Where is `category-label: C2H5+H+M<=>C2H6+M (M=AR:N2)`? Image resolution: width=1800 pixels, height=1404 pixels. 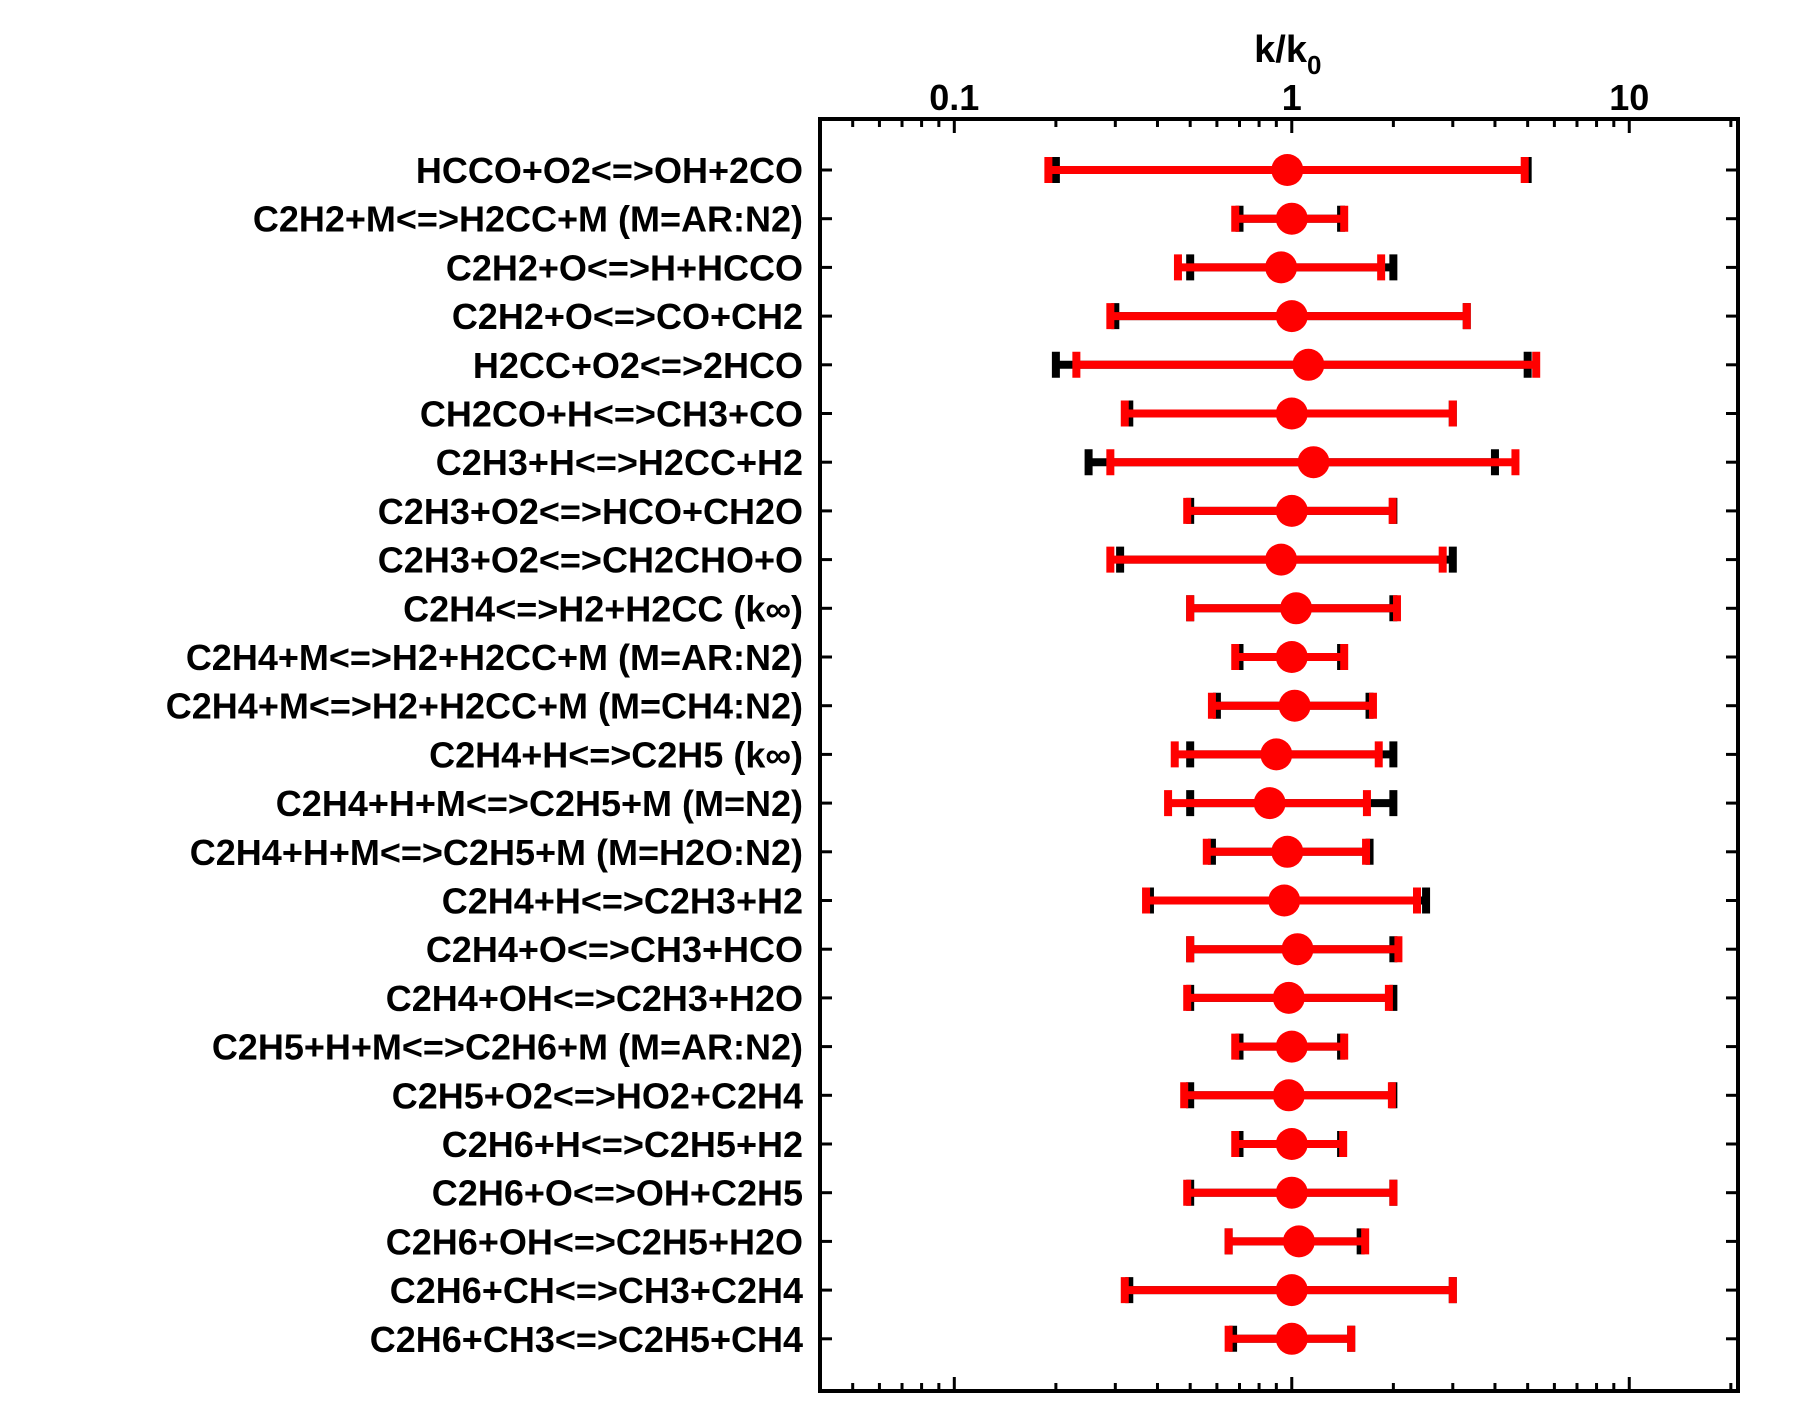 category-label: C2H5+H+M<=>C2H6+M (M=AR:N2) is located at coordinates (507, 1047).